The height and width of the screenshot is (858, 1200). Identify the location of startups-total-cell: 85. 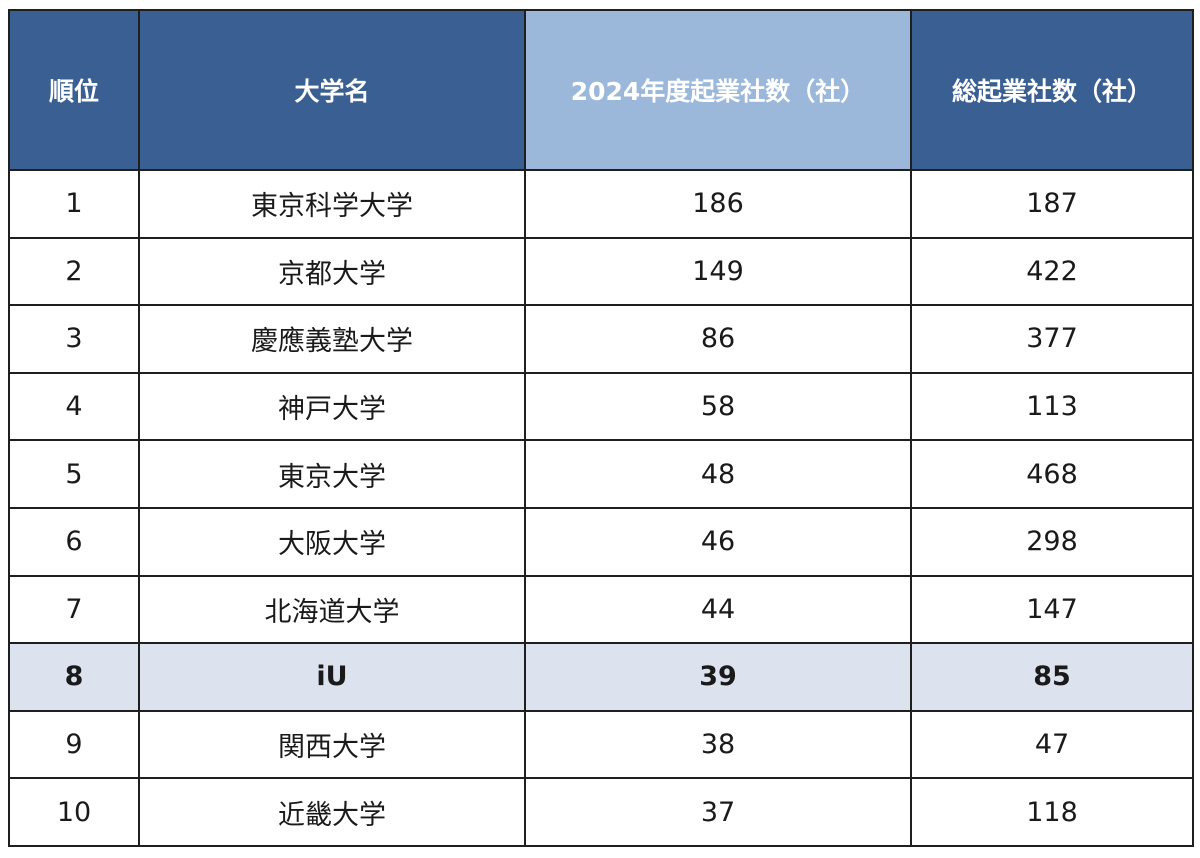
(1052, 677).